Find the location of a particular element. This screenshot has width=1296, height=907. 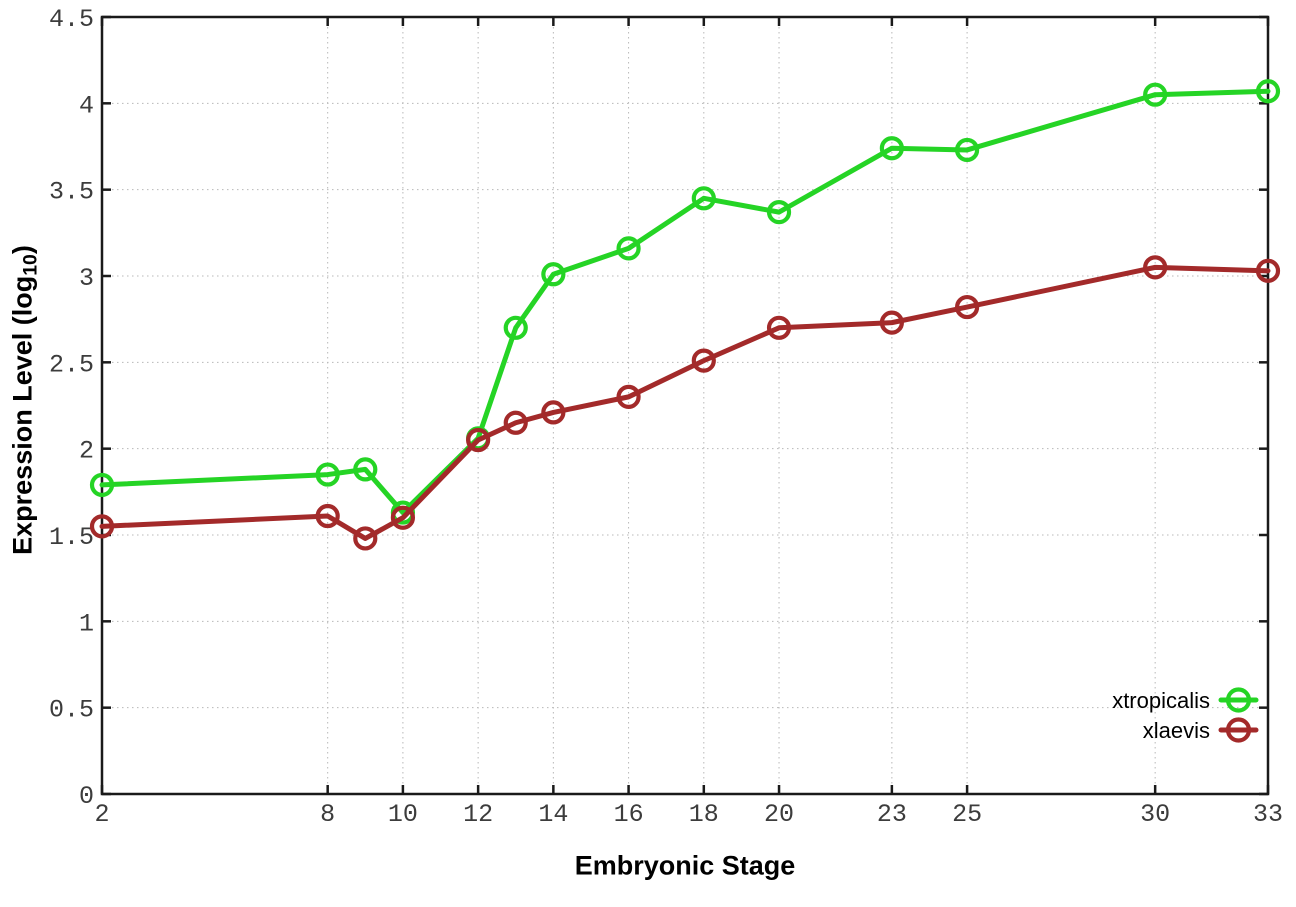

x-tick-label-23: 23 is located at coordinates (892, 814).